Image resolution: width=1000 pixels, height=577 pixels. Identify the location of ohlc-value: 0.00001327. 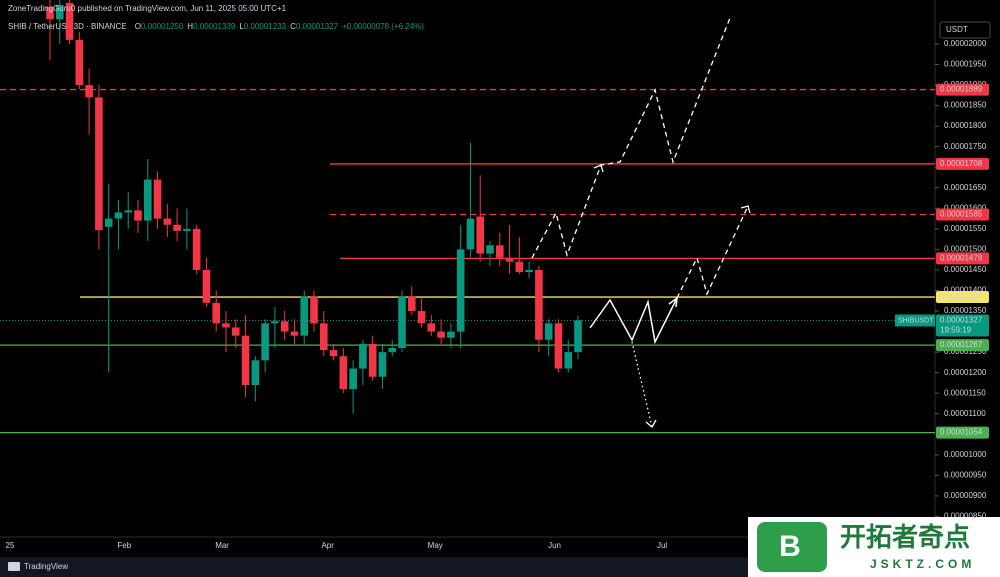
(317, 26).